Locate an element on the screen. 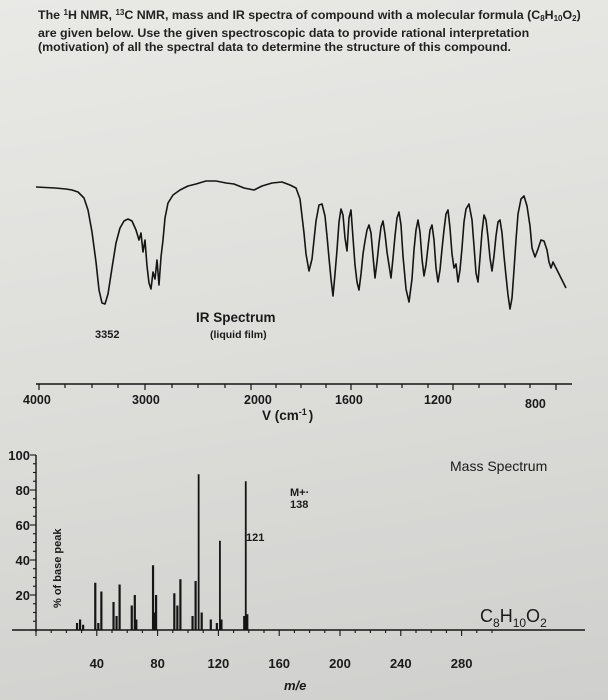 The image size is (608, 700). ms-annotation-121: 121 is located at coordinates (255, 538).